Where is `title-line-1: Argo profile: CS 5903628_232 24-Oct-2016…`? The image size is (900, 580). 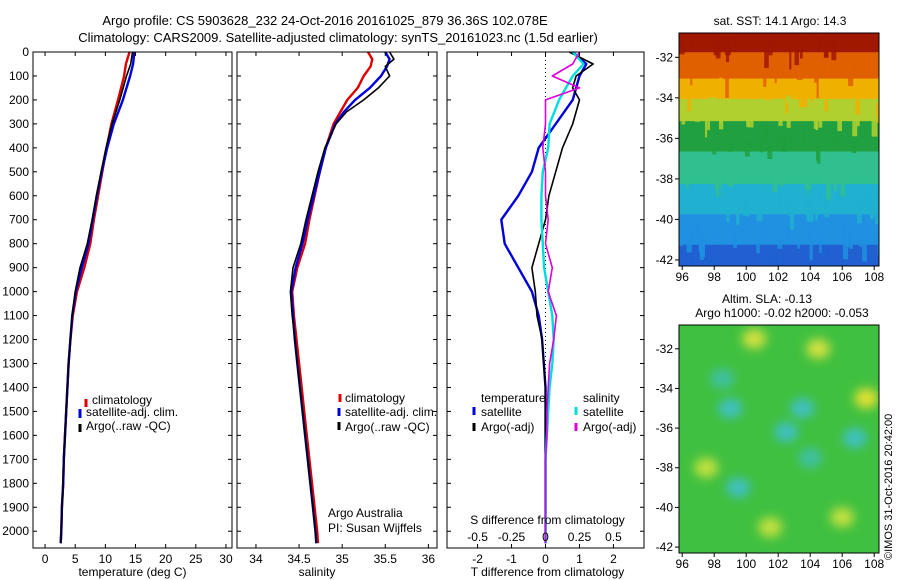
title-line-1: Argo profile: CS 5903628_232 24-Oct-2016… is located at coordinates (325, 20).